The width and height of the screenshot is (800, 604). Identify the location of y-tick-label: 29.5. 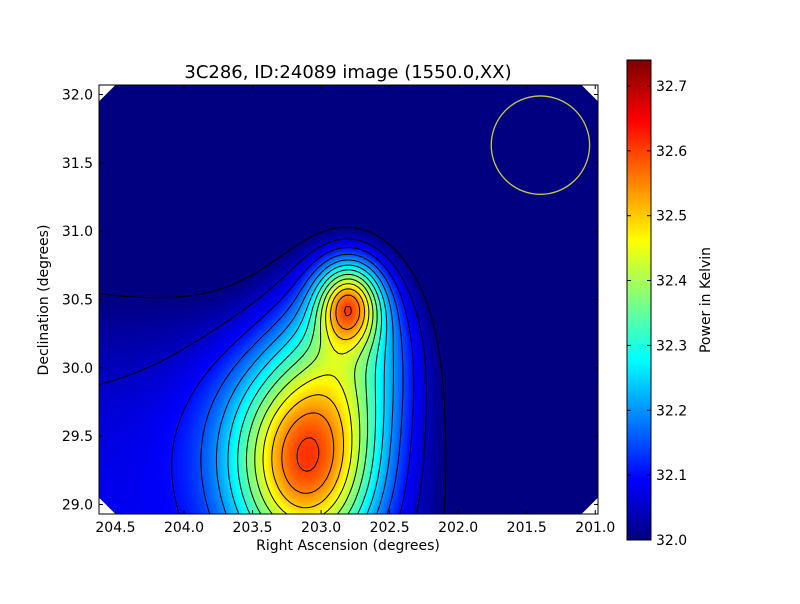
(77, 437).